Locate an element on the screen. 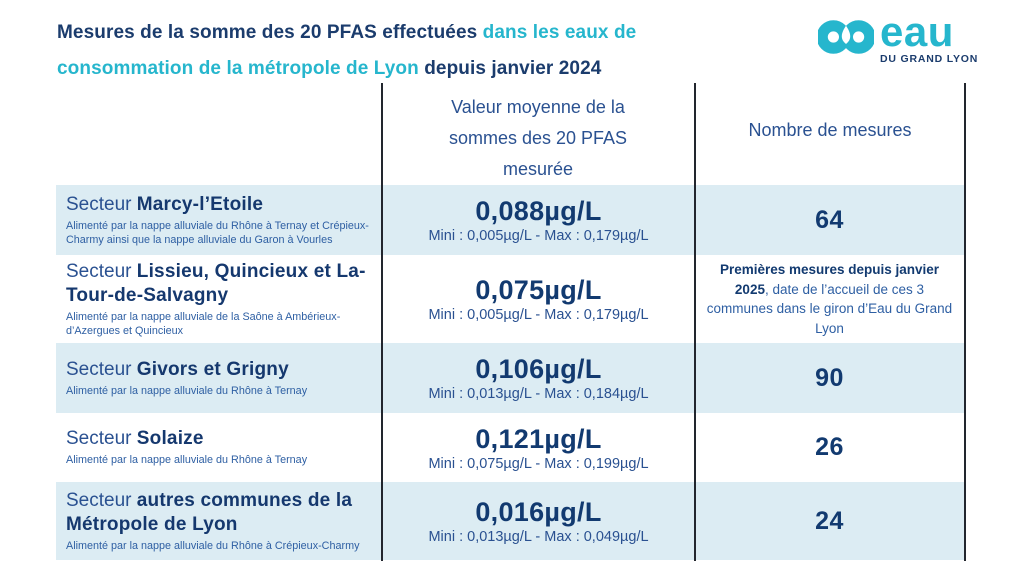 Image resolution: width=1024 pixels, height=576 pixels. eau-du-grand-lyon-logo: eau DU GRAND LYON is located at coordinates (898, 37).